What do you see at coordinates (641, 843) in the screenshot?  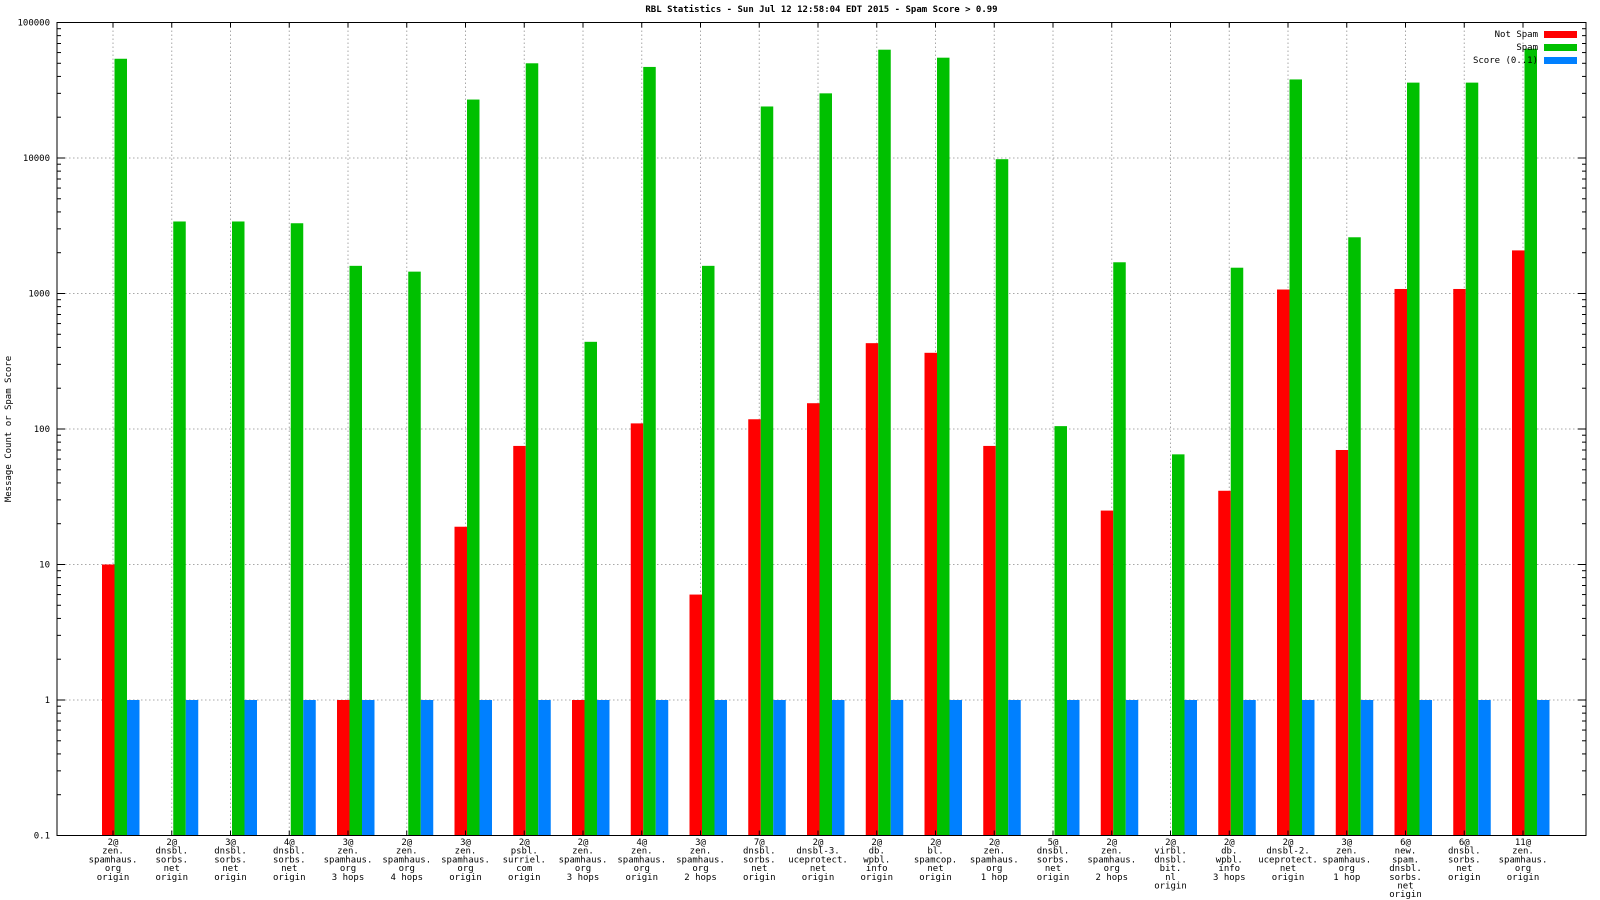 I see `x-category-label: 4@` at bounding box center [641, 843].